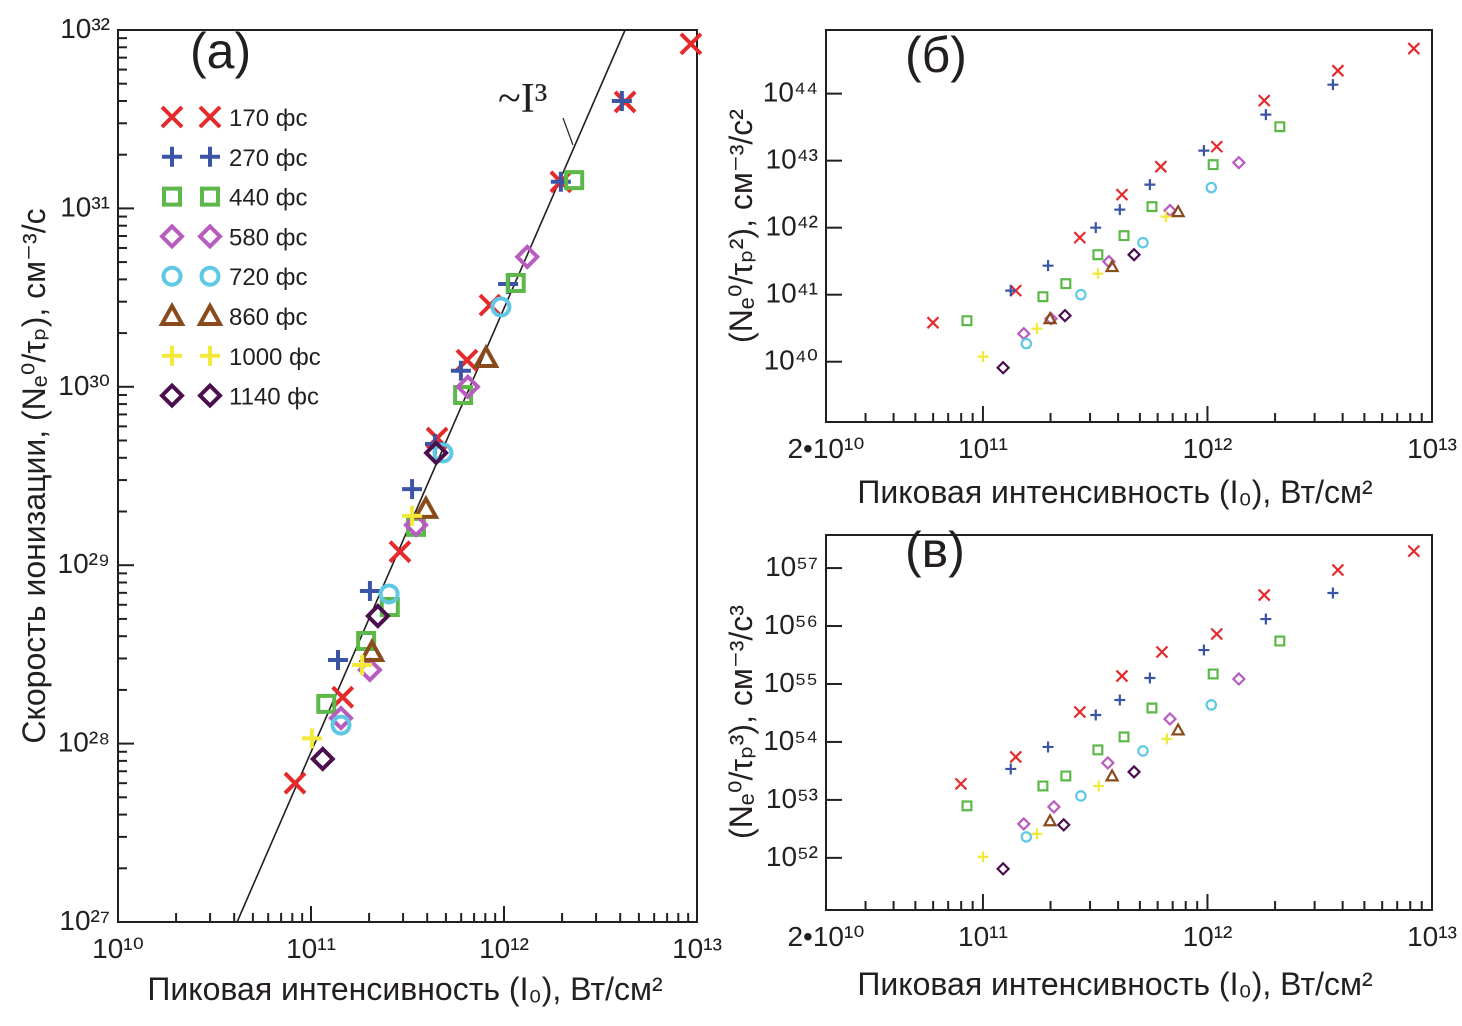 The width and height of the screenshot is (1462, 1026). What do you see at coordinates (741, 722) in the screenshot?
I see `y-axis-title: (Nₑ⁰/τₚ³), см⁻³/с³` at bounding box center [741, 722].